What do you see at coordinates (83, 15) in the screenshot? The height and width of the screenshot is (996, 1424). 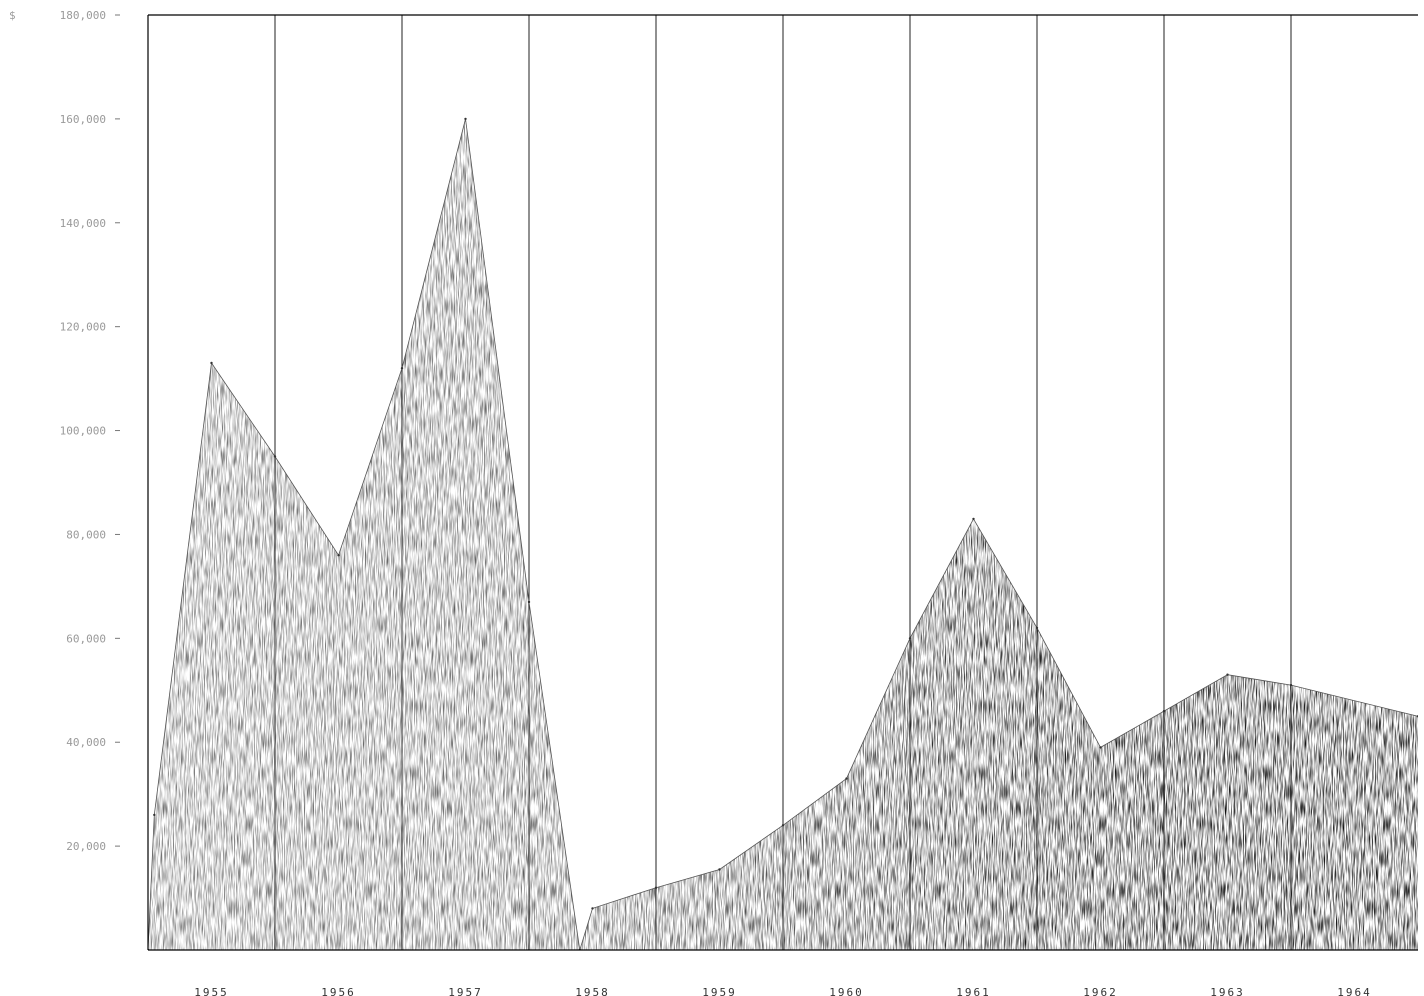 I see `y-tick-label: 180,000` at bounding box center [83, 15].